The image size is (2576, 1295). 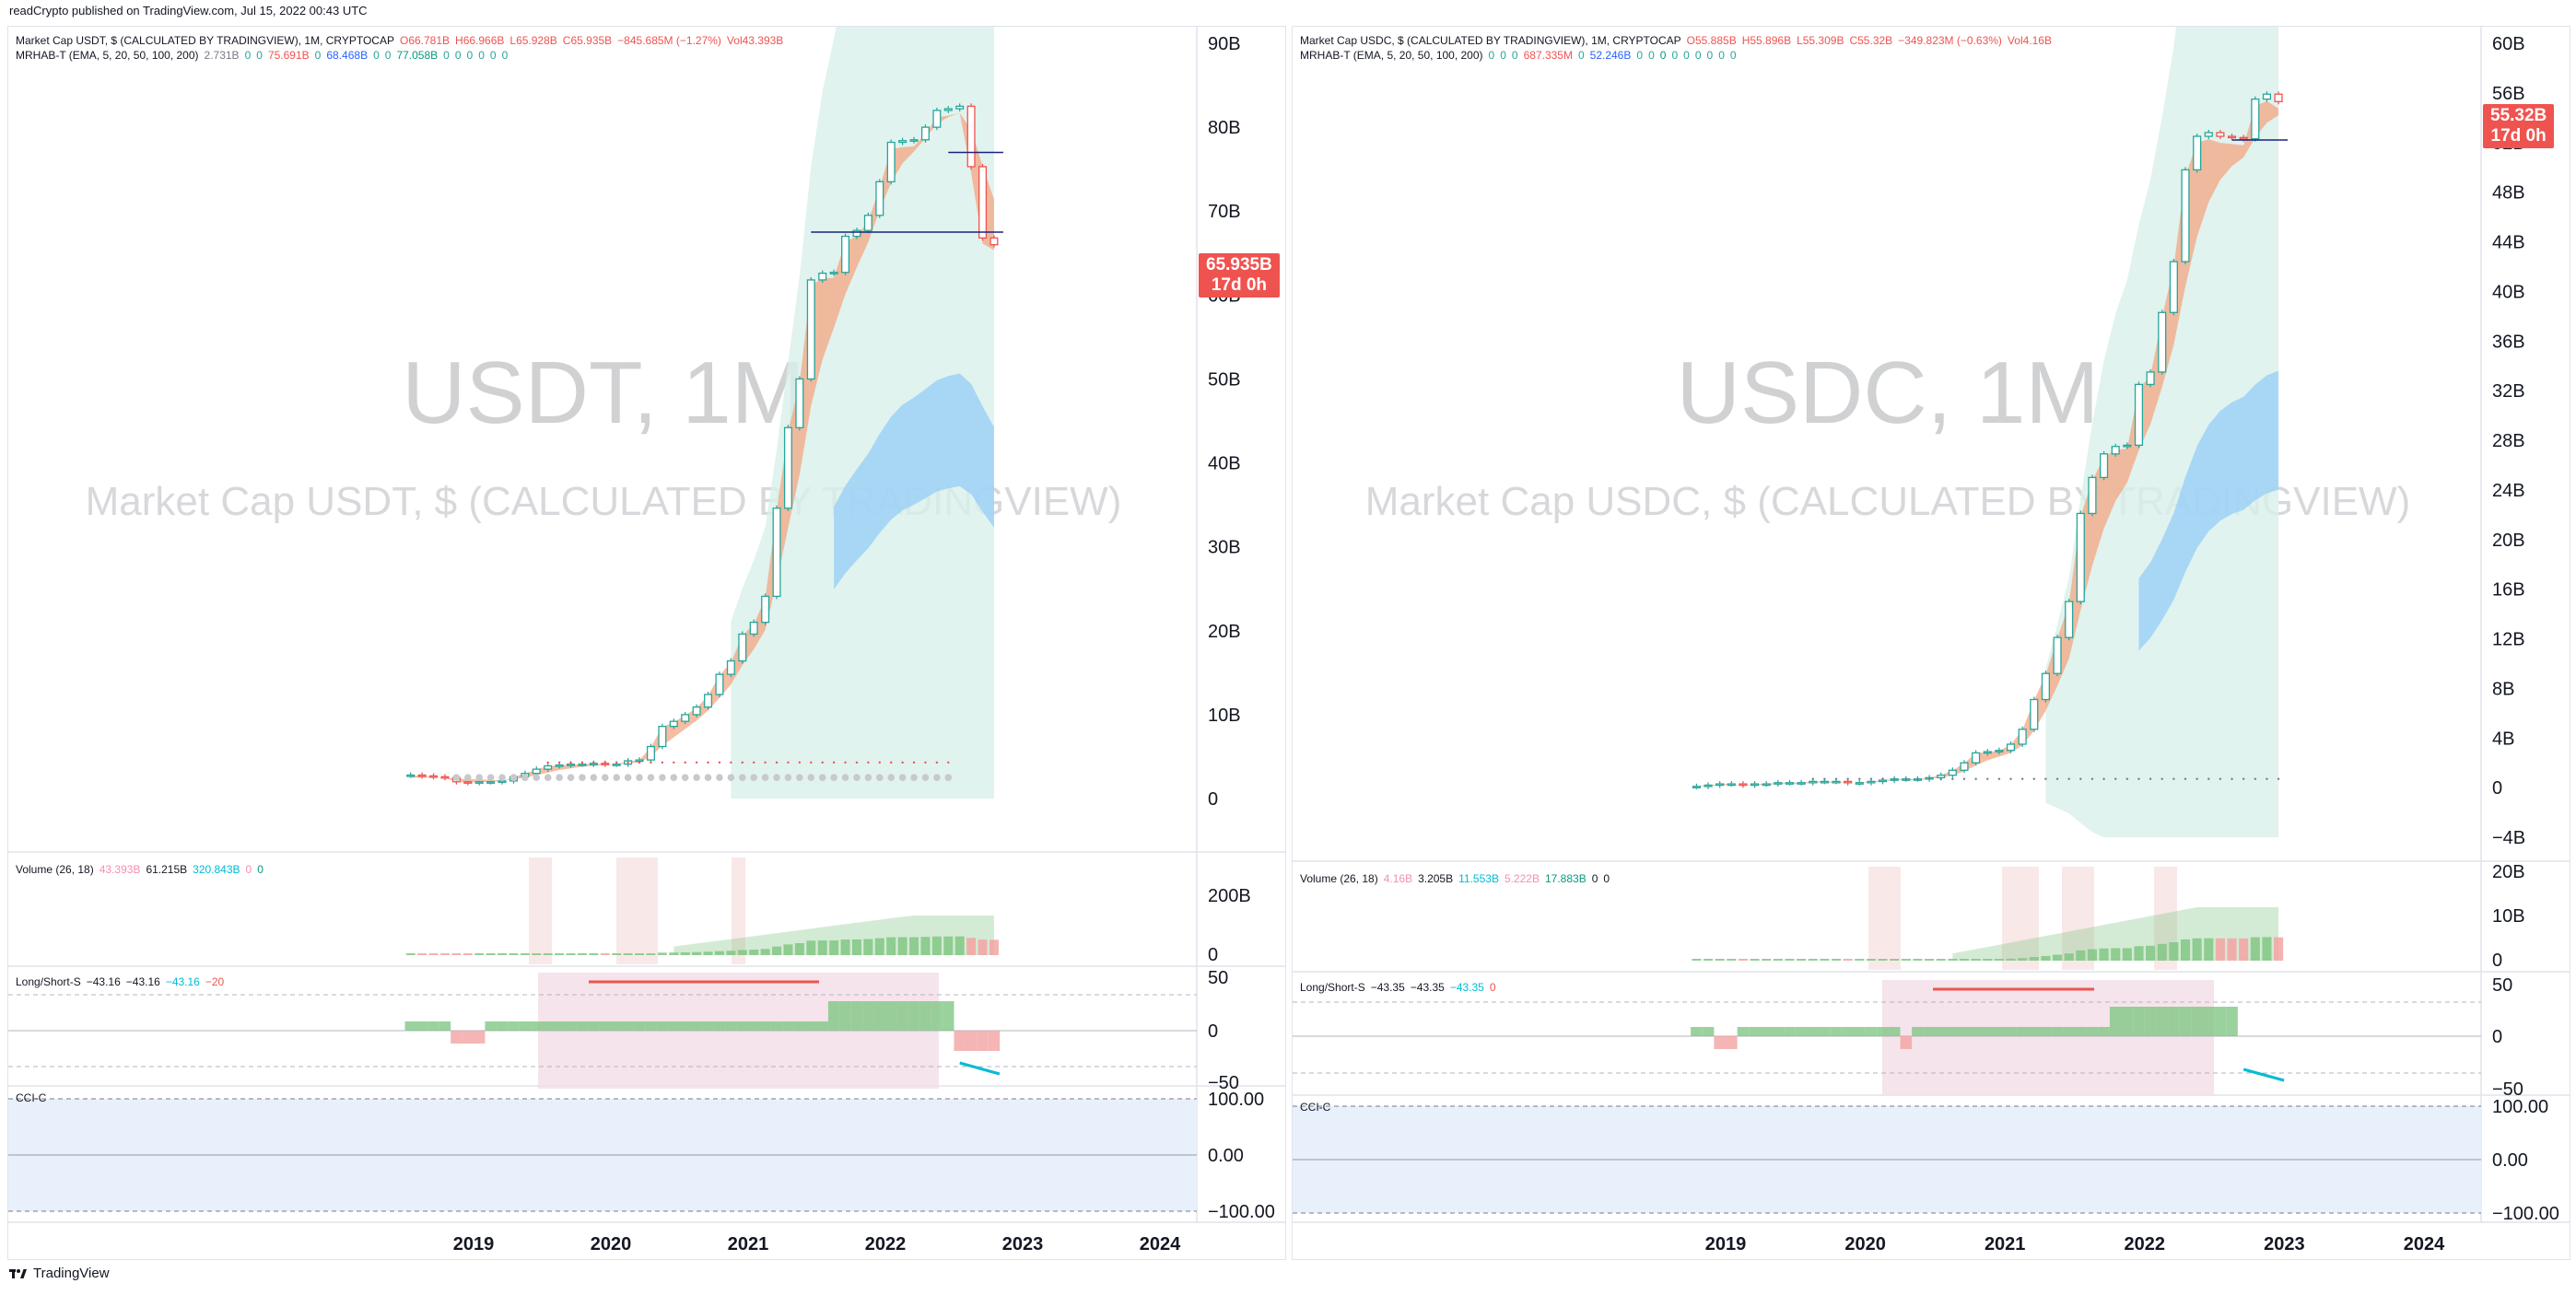 I want to click on price-axis-label: 16B, so click(x=2508, y=590).